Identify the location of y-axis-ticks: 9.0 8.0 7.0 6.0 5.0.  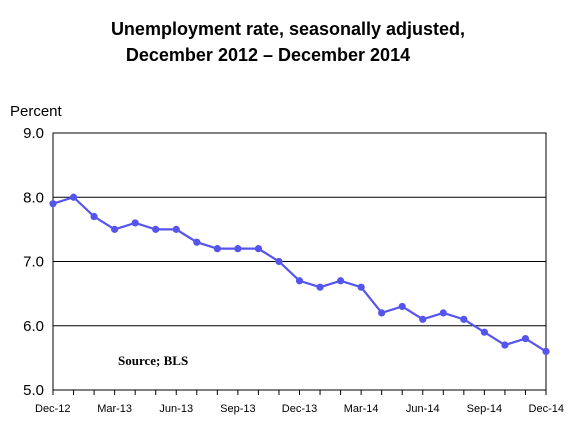
(33, 262).